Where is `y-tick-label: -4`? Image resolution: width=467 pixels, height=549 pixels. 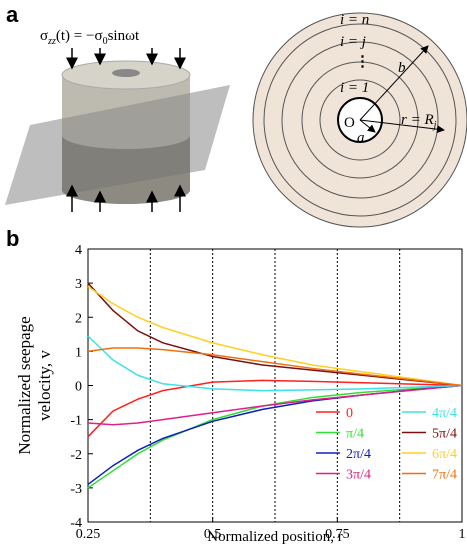 y-tick-label: -4 is located at coordinates (76, 523).